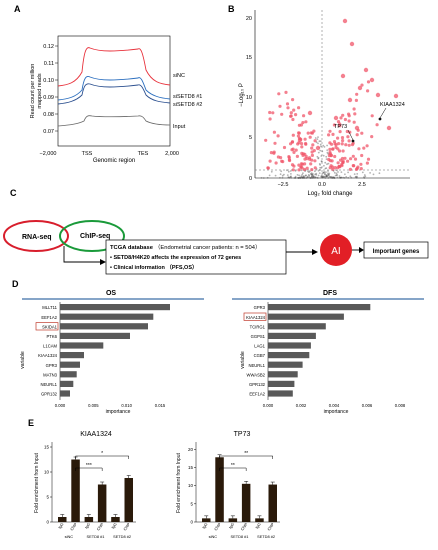 This screenshot has width=438, height=550. What do you see at coordinates (179, 483) in the screenshot?
I see `e-tp73-ylabel: Fold enrichment from Input` at bounding box center [179, 483].